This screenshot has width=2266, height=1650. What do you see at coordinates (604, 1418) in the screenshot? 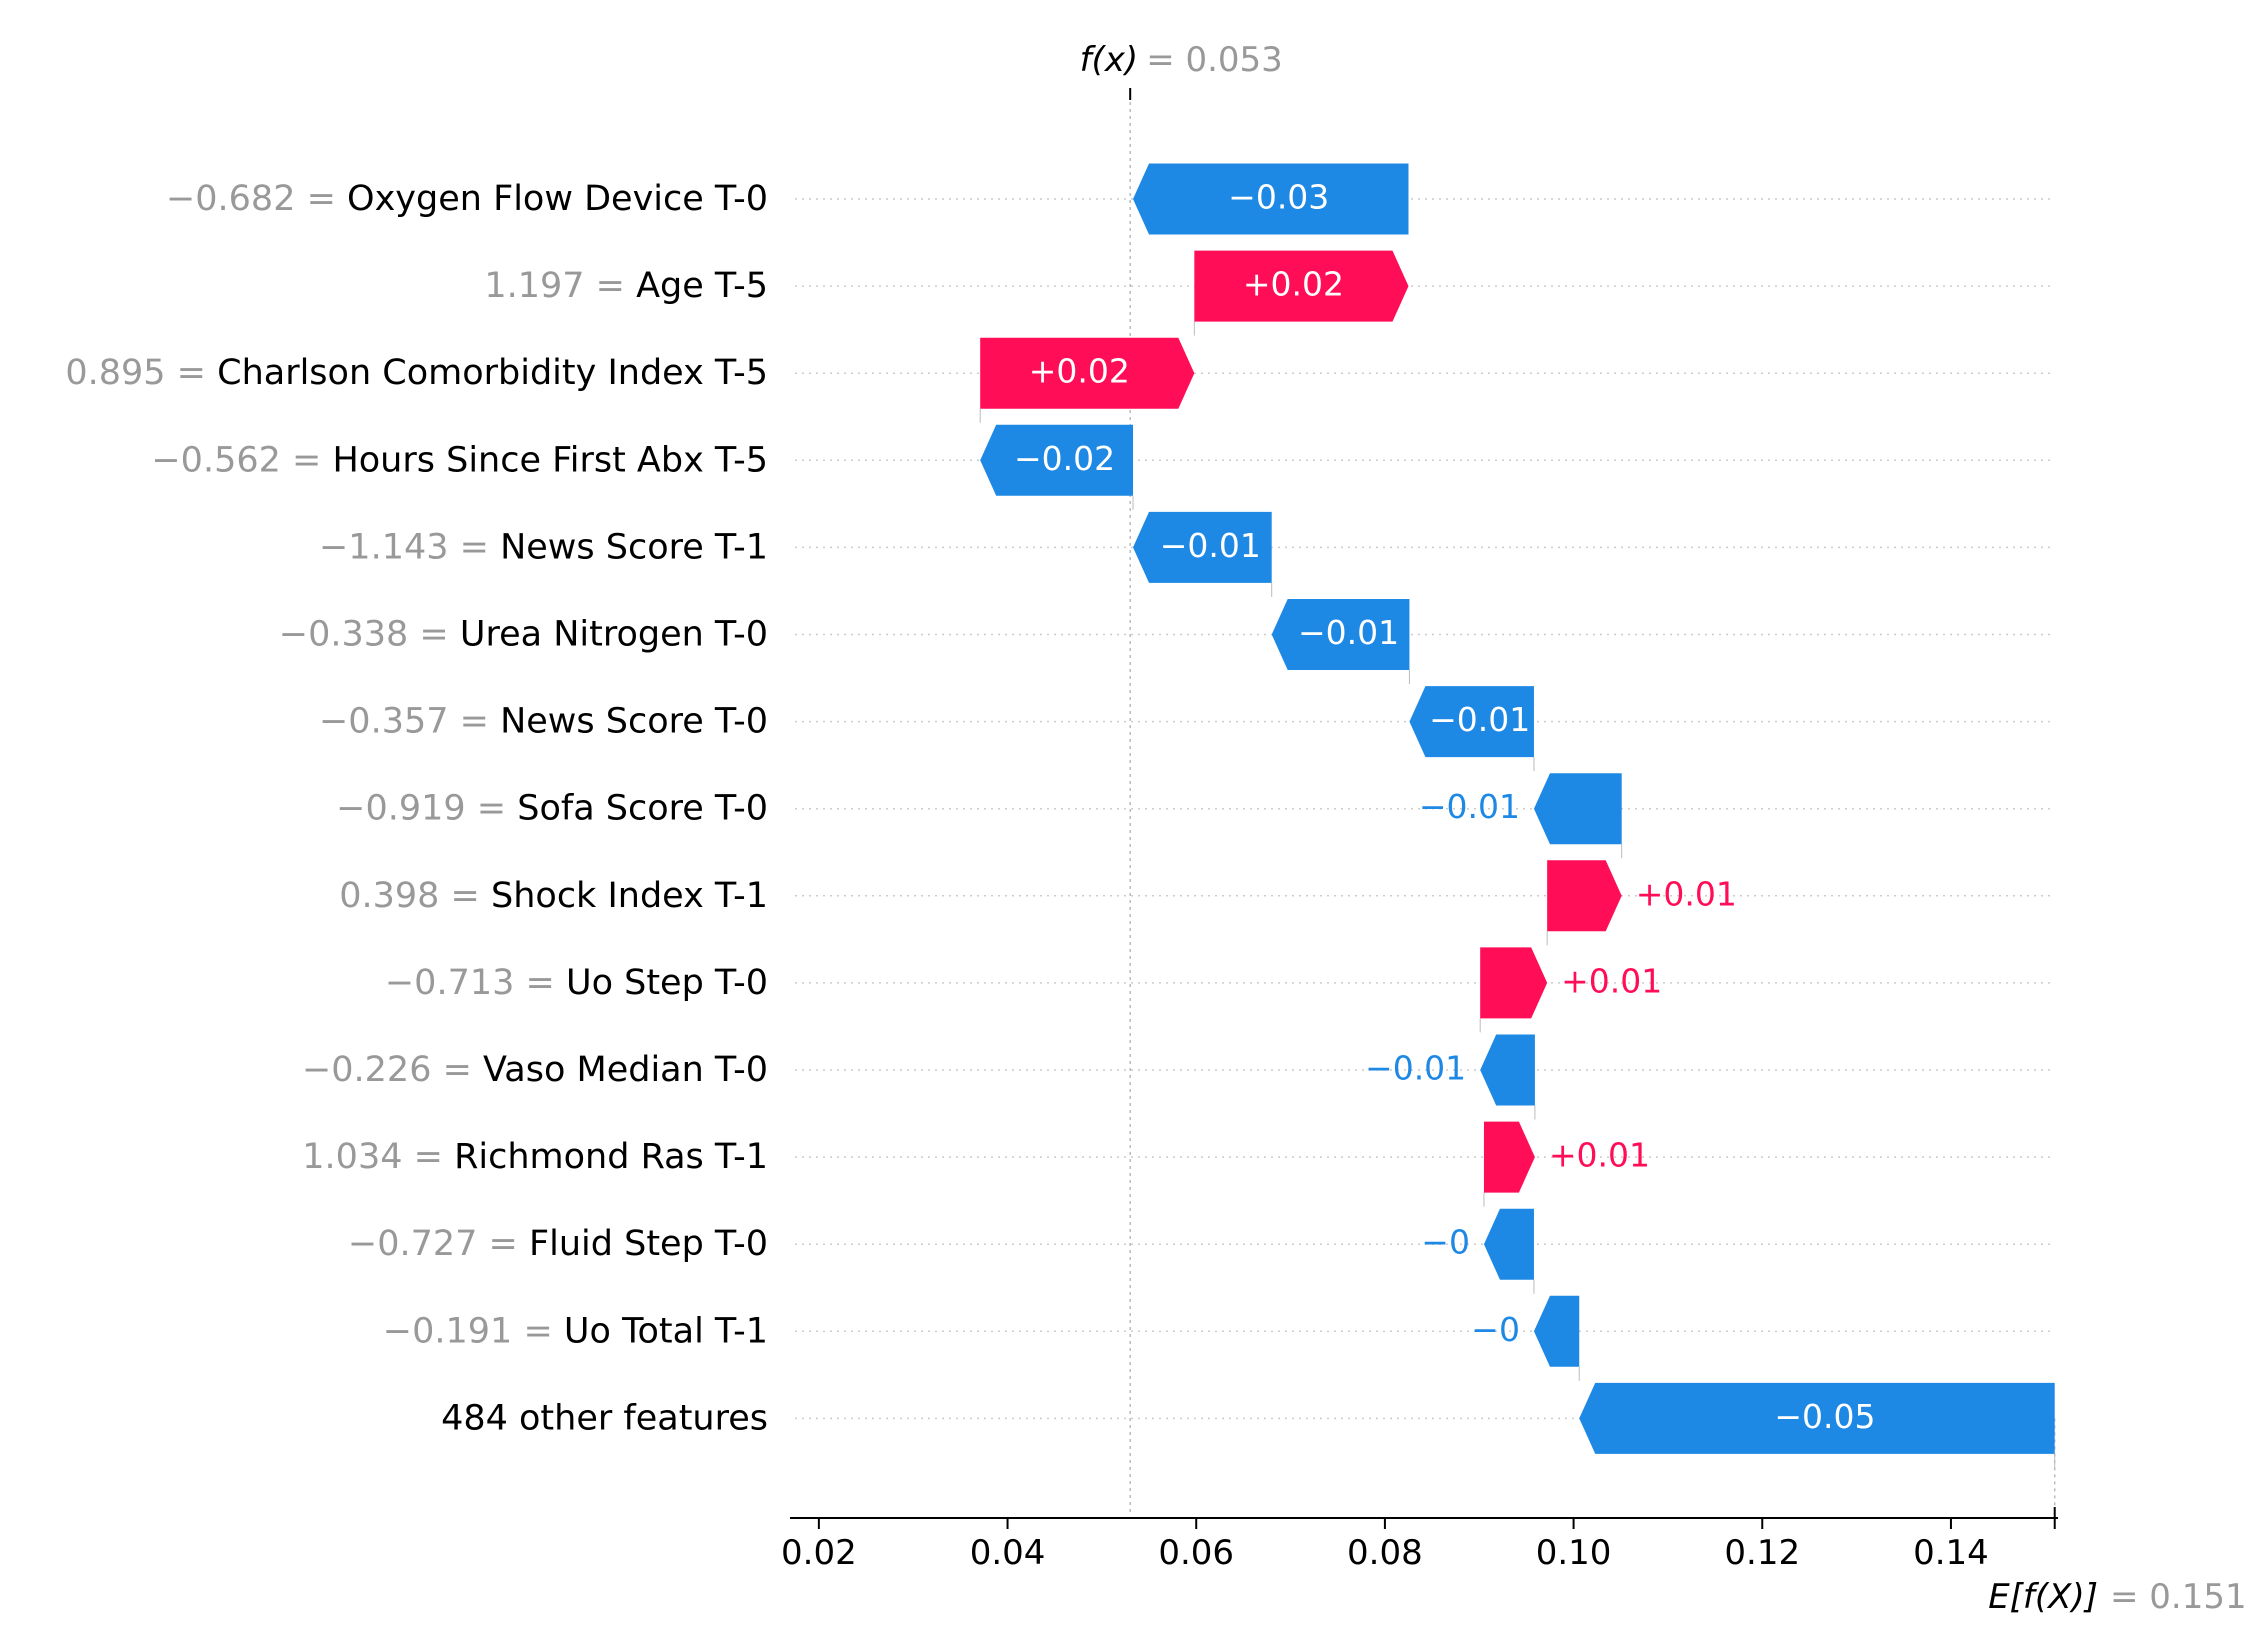
I see `feature-label: 484 other features` at bounding box center [604, 1418].